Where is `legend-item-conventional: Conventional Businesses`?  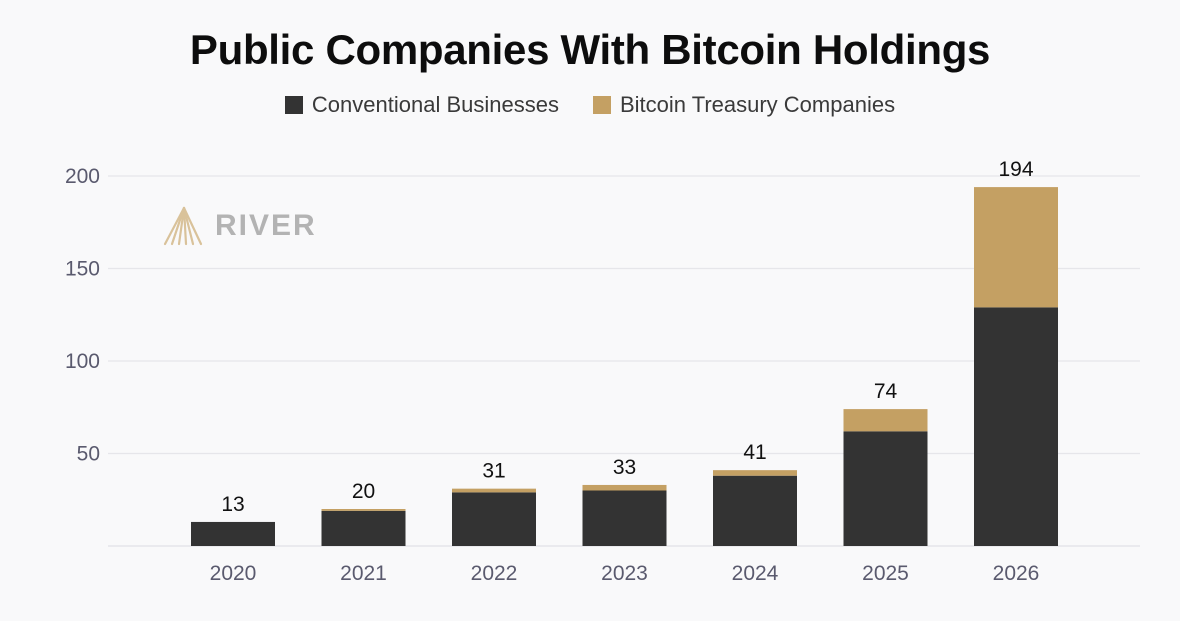 legend-item-conventional: Conventional Businesses is located at coordinates (421, 105).